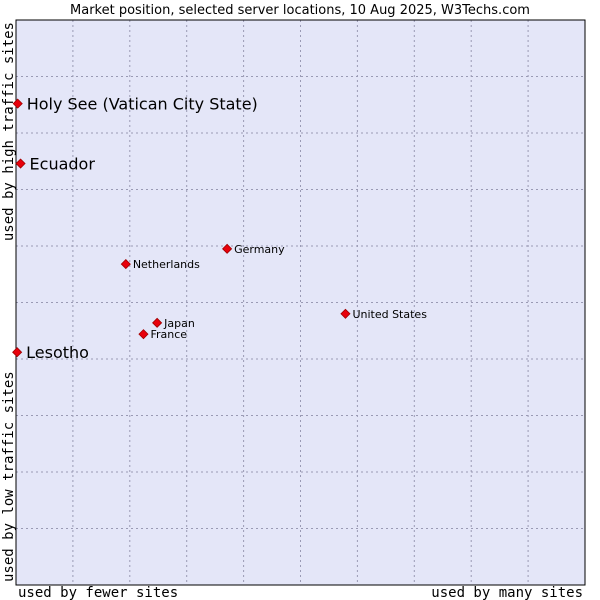  I want to click on point-label-japan: Japan, so click(179, 323).